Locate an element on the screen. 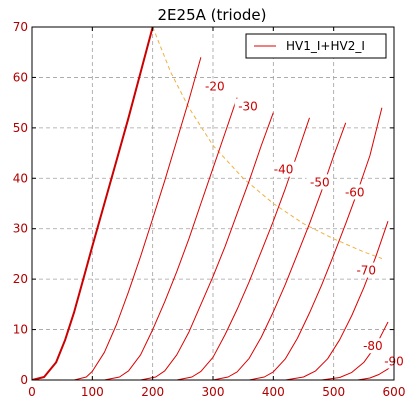  y-tick-label: 60 is located at coordinates (20, 77).